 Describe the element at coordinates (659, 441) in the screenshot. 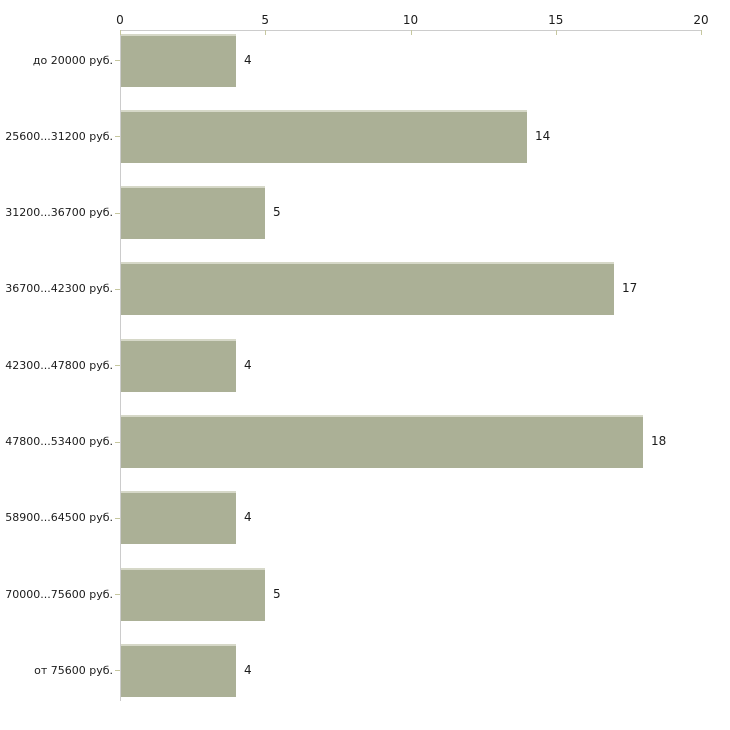

I see `value-label: 18` at that location.